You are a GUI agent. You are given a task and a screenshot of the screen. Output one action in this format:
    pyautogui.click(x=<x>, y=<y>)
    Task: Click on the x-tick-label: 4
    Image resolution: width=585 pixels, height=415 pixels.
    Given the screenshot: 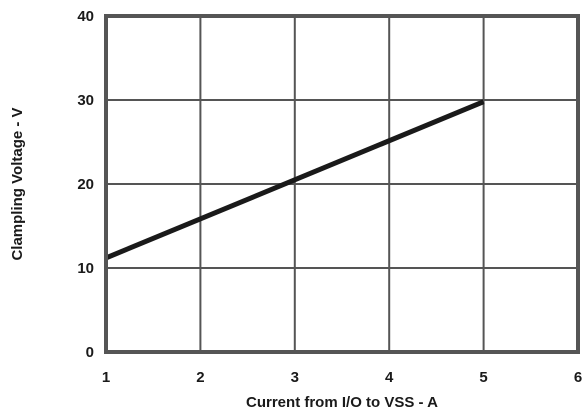 What is the action you would take?
    pyautogui.click(x=389, y=377)
    